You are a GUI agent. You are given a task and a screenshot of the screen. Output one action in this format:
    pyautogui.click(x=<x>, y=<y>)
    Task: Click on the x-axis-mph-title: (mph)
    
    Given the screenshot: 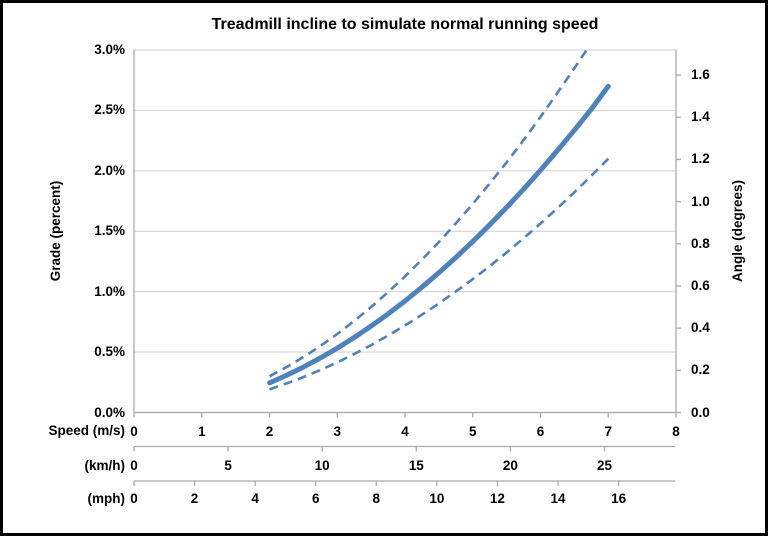 What is the action you would take?
    pyautogui.click(x=106, y=498)
    